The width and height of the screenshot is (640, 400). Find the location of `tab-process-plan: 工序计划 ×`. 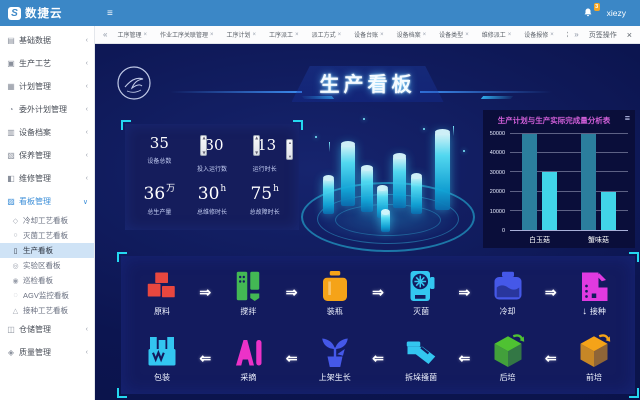

tab-process-plan: 工序计划 × is located at coordinates (241, 35).